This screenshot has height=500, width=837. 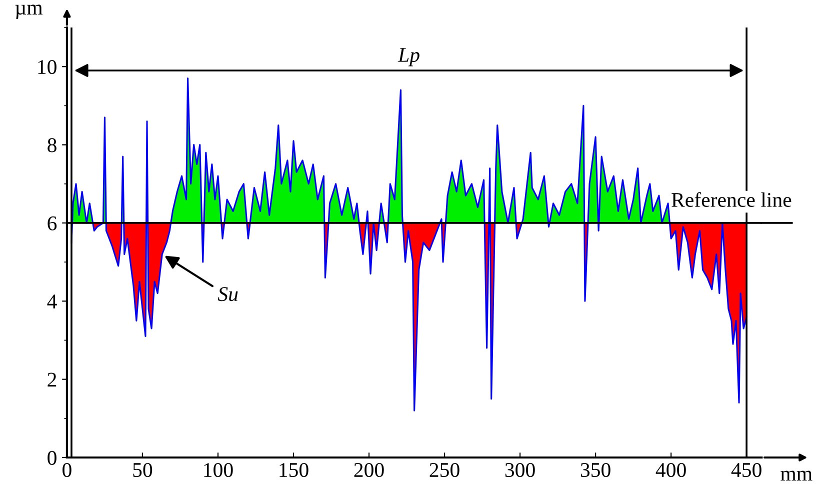 I want to click on x-tick-label: 350, so click(x=595, y=470).